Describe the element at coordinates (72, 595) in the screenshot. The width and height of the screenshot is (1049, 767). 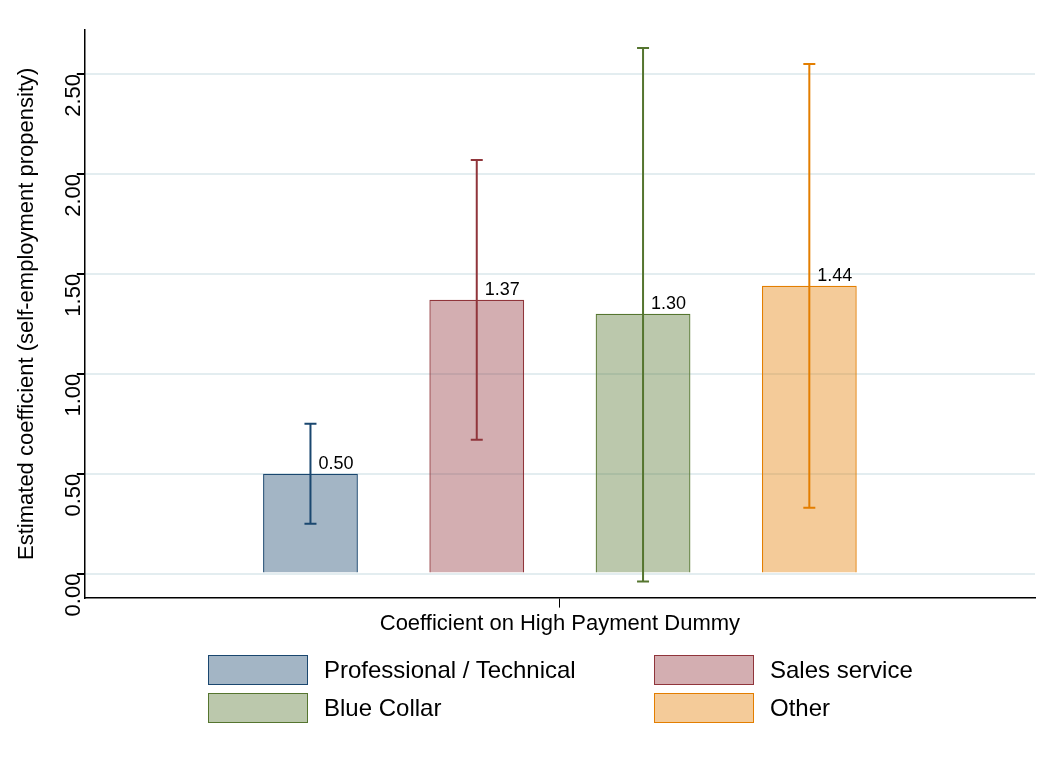
I see `y-tick-label: 0.00` at that location.